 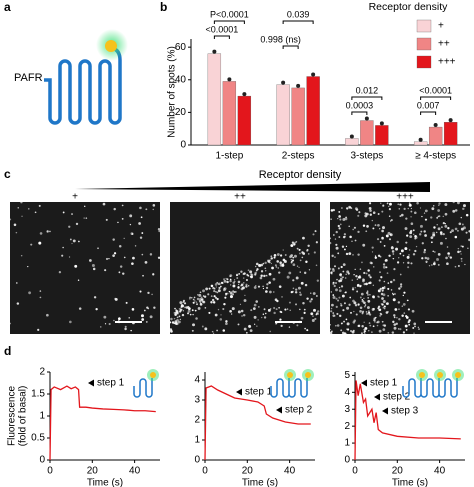 I want to click on ligand, so click(x=308, y=375).